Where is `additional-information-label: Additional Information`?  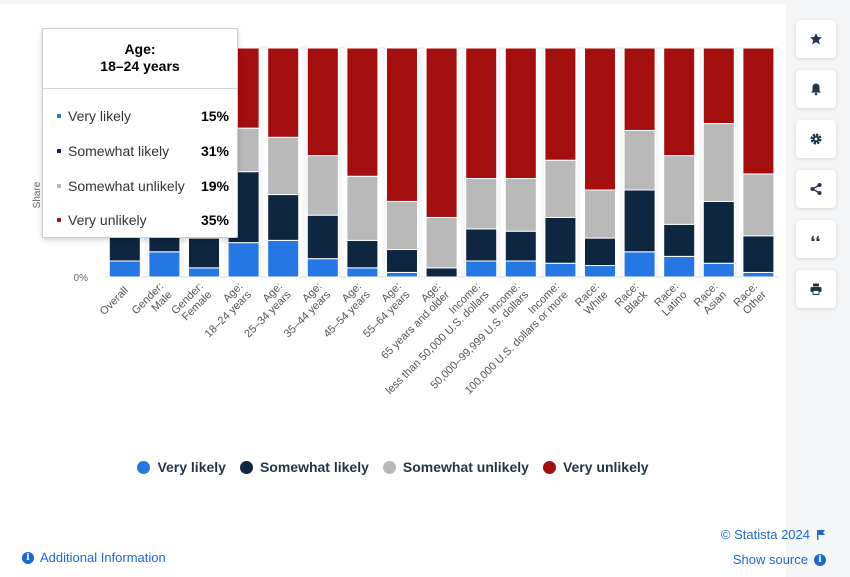
additional-information-label: Additional Information is located at coordinates (103, 557).